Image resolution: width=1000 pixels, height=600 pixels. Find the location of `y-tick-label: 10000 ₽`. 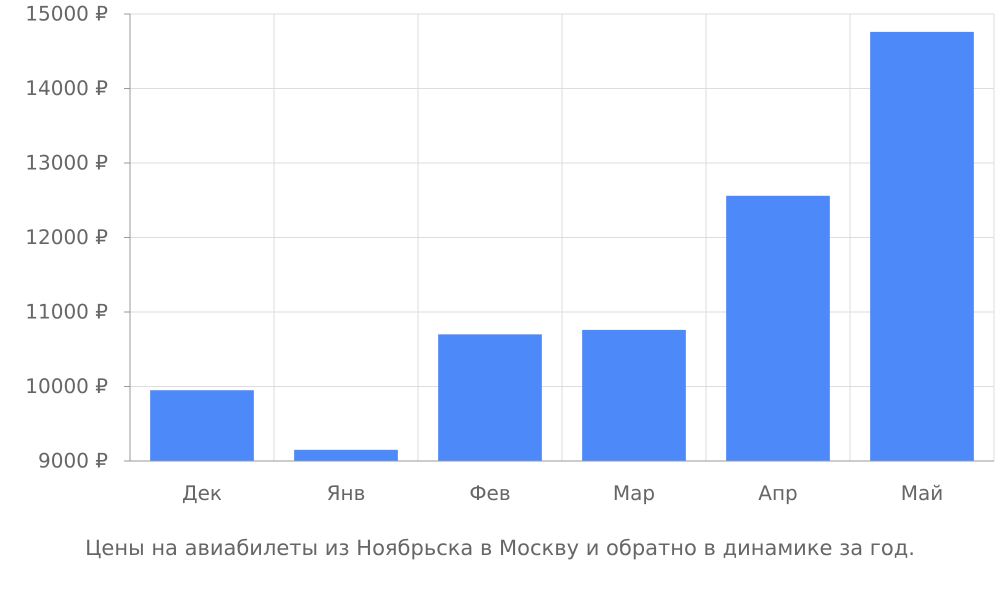

y-tick-label: 10000 ₽ is located at coordinates (66, 386).